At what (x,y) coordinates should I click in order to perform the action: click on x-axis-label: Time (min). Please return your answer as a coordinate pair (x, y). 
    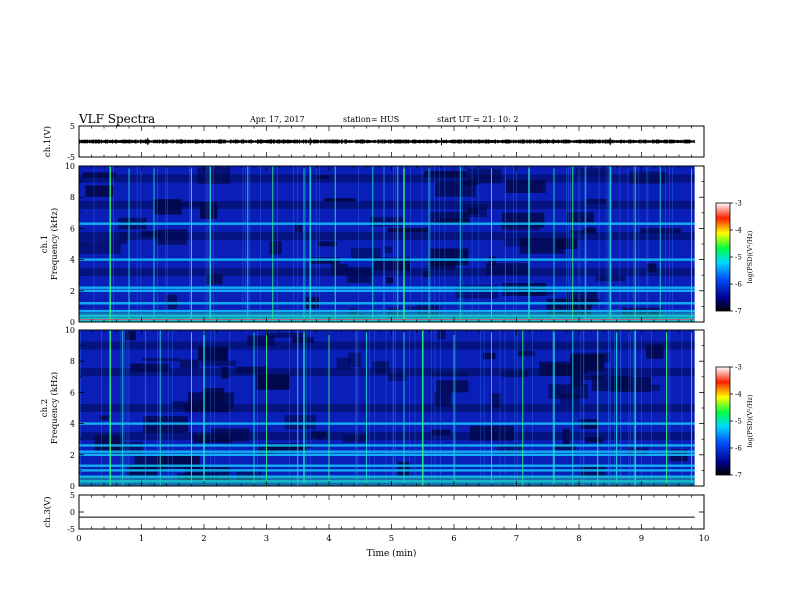
    Looking at the image, I should click on (392, 553).